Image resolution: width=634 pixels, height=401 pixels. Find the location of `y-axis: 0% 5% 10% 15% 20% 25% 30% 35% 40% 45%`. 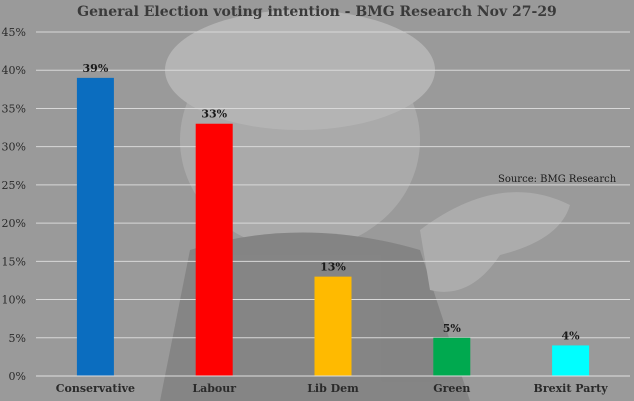

y-axis: 0% 5% 10% 15% 20% 25% 30% 35% 40% 45% is located at coordinates (14, 204).